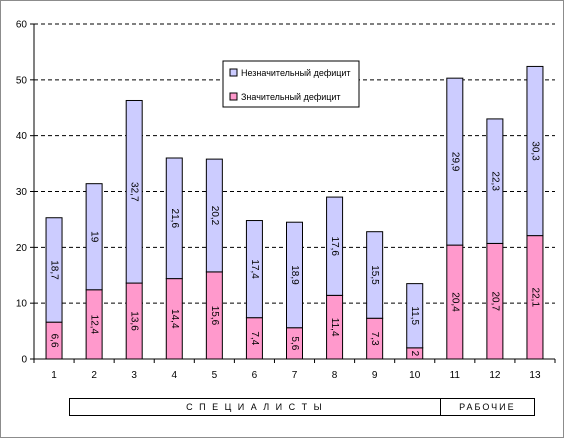  What do you see at coordinates (454, 302) in the screenshot?
I see `data-label: 20,4` at bounding box center [454, 302].